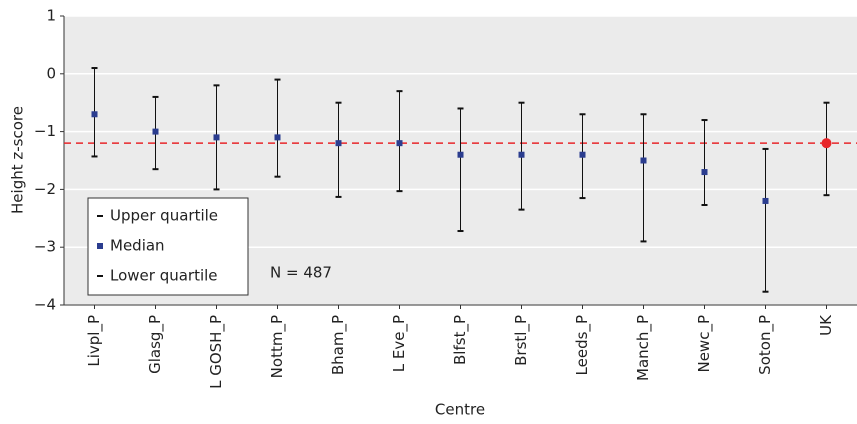  I want to click on legend-swatch, so click(100, 246).